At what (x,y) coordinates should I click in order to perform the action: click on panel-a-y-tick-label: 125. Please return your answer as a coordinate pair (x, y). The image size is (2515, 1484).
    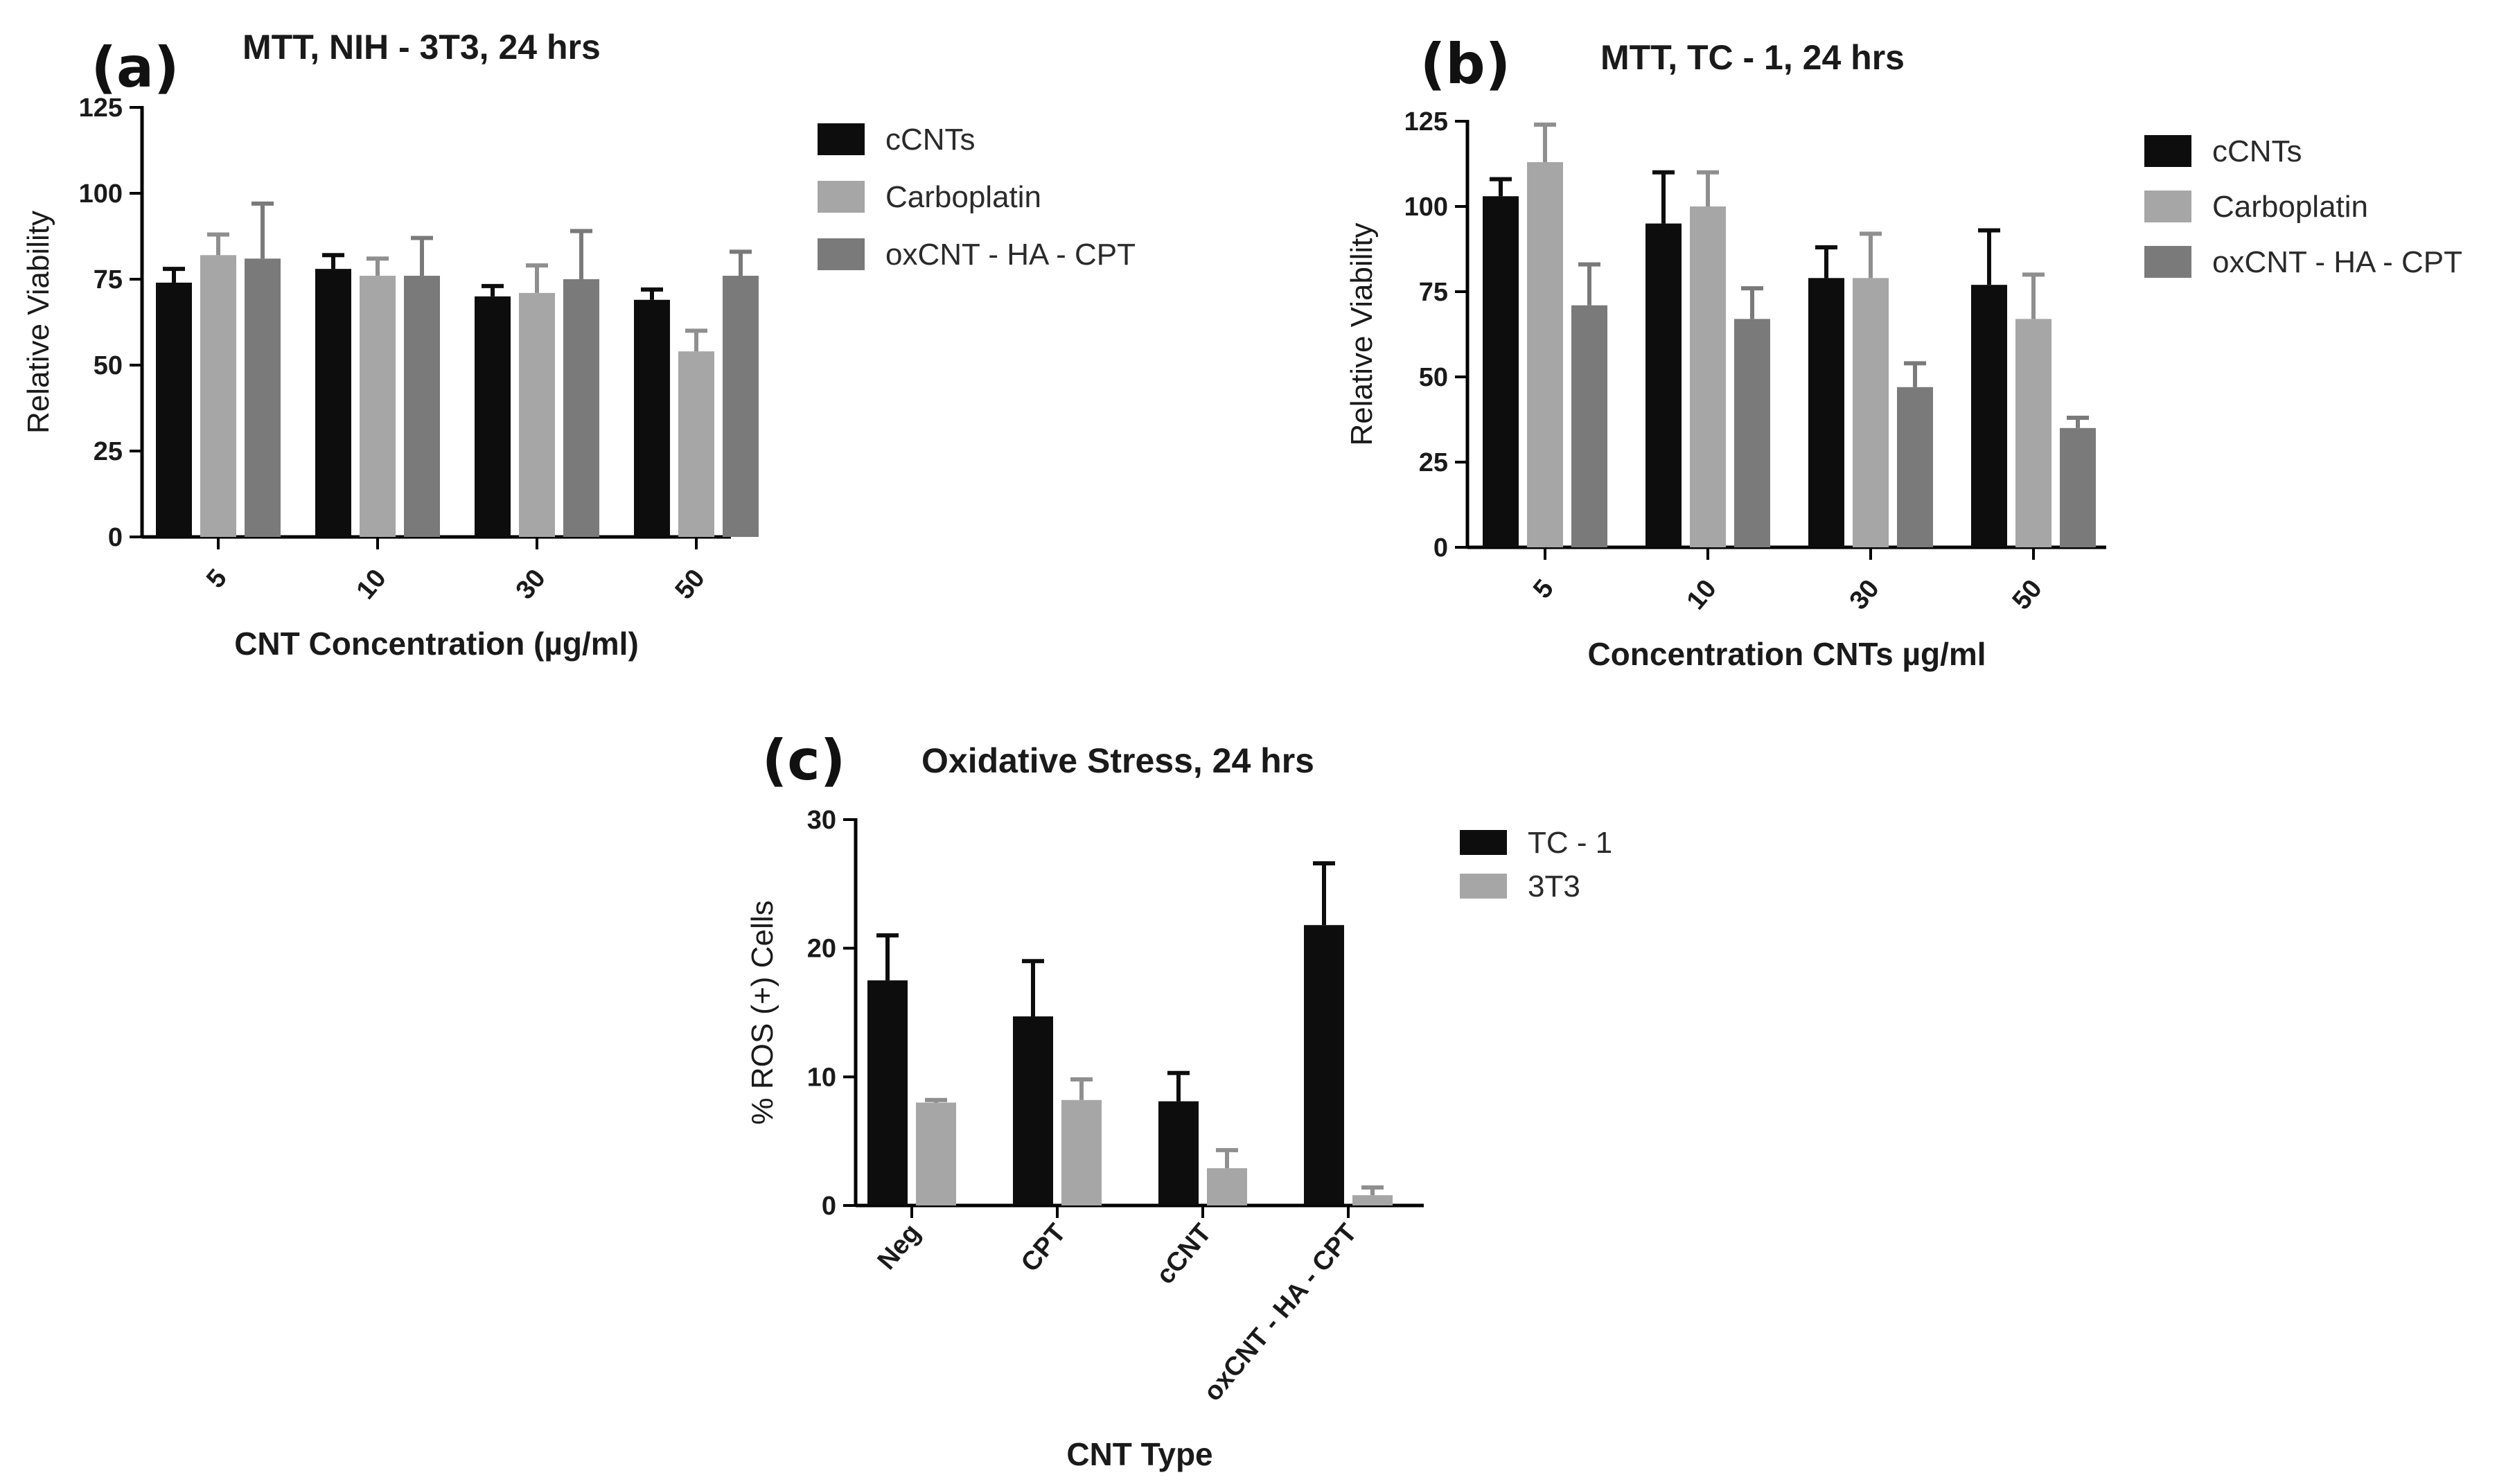
    Looking at the image, I should click on (101, 108).